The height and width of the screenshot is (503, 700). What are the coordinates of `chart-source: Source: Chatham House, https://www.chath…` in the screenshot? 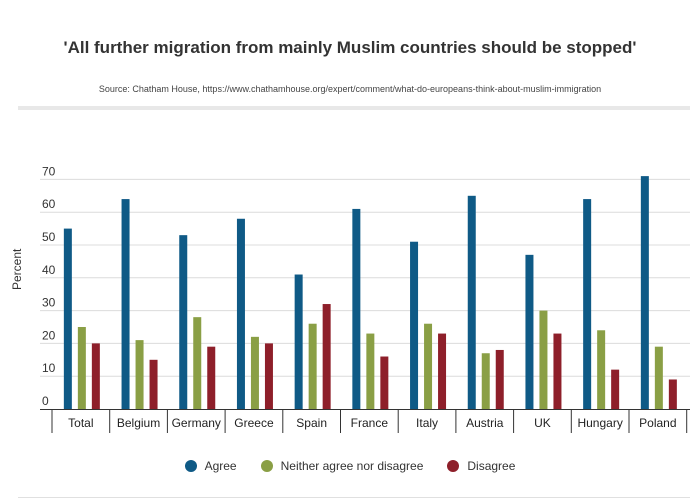 It's located at (350, 89).